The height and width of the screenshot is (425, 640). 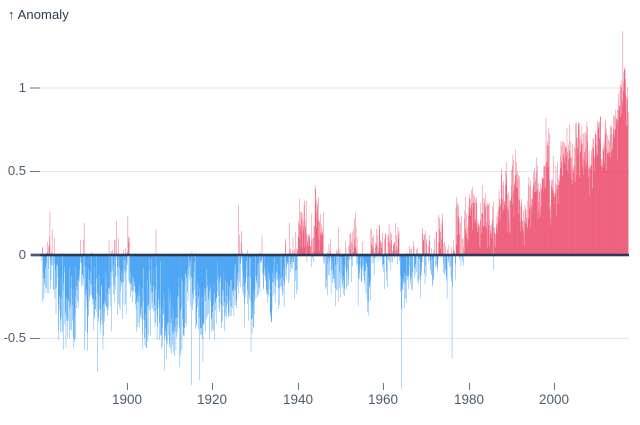 I want to click on chart-title: ↑ Anomaly, so click(x=38, y=14).